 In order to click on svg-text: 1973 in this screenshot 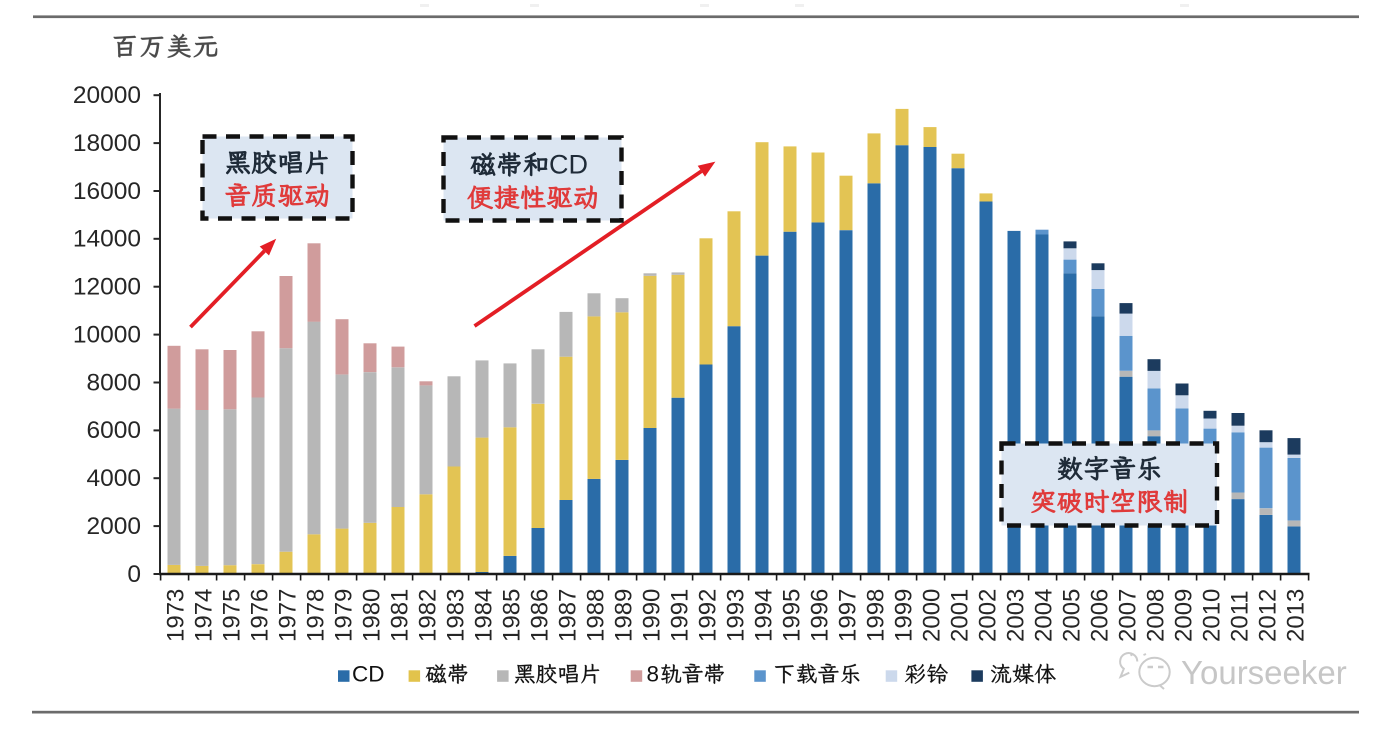, I will do `click(176, 615)`.